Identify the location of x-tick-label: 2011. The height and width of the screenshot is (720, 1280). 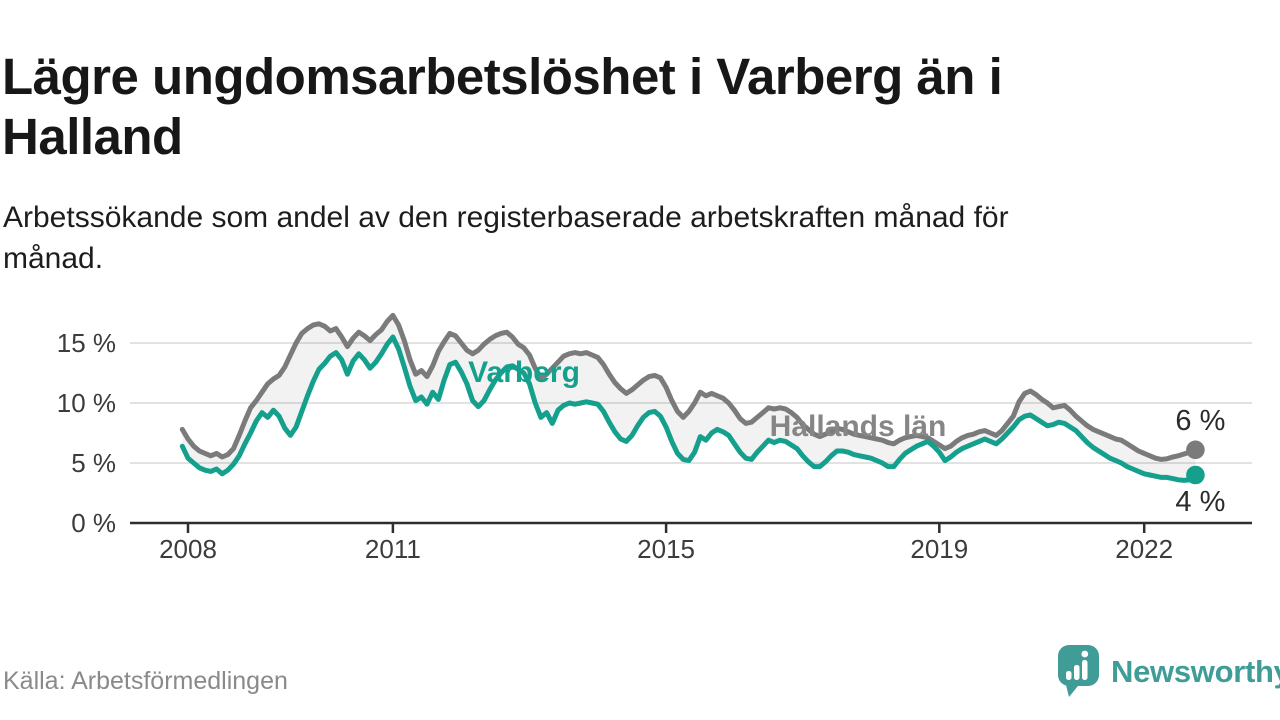
(392, 549).